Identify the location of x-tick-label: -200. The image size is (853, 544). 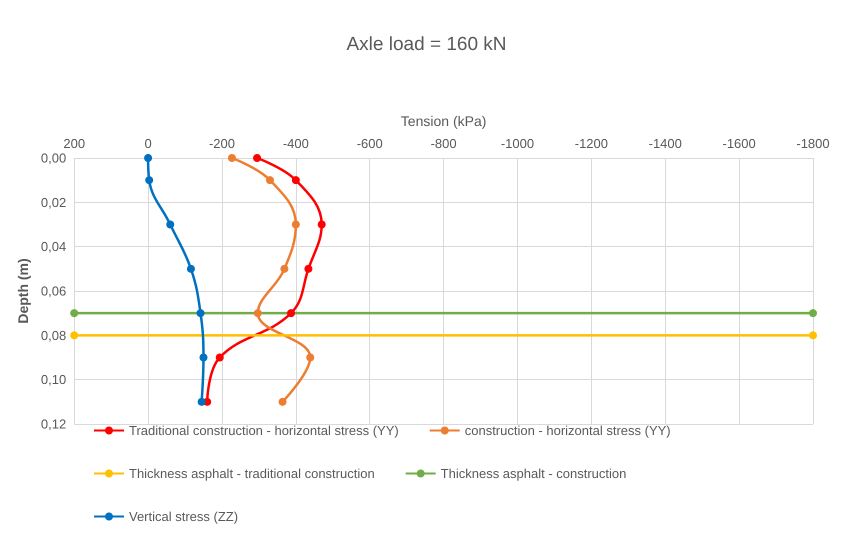
(221, 143).